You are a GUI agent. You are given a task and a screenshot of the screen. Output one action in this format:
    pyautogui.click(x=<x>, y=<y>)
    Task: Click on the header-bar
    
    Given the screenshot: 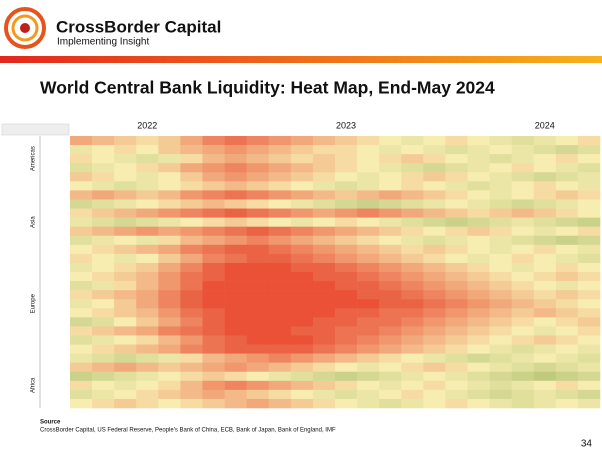 What is the action you would take?
    pyautogui.click(x=301, y=59)
    